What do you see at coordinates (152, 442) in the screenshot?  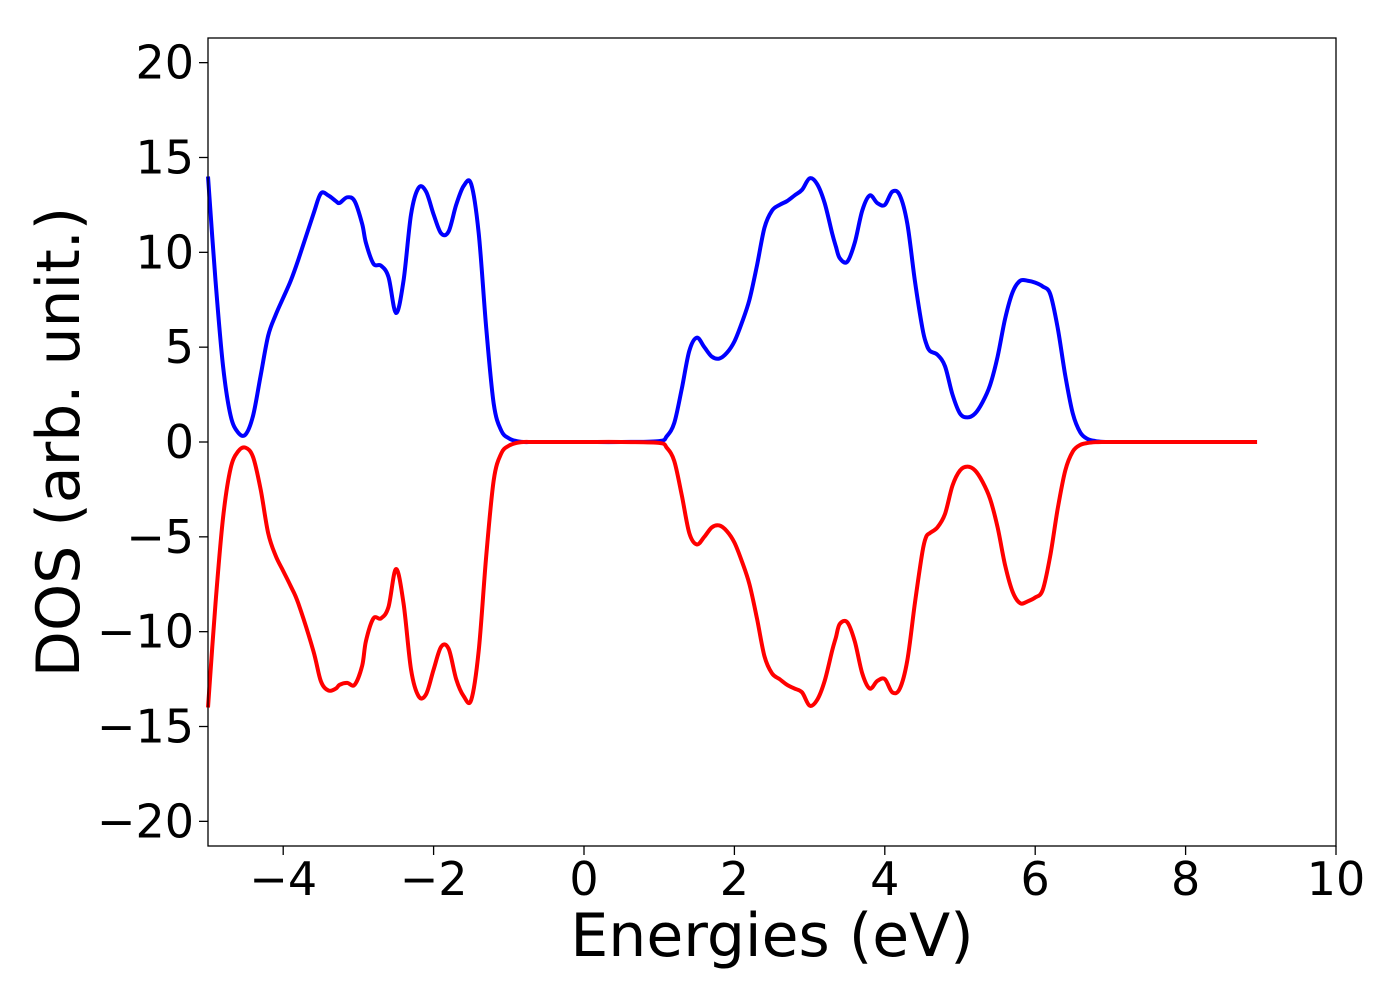 I see `y-axis-ticks: −20 −15 −10 −5 0 5 10 15 20` at bounding box center [152, 442].